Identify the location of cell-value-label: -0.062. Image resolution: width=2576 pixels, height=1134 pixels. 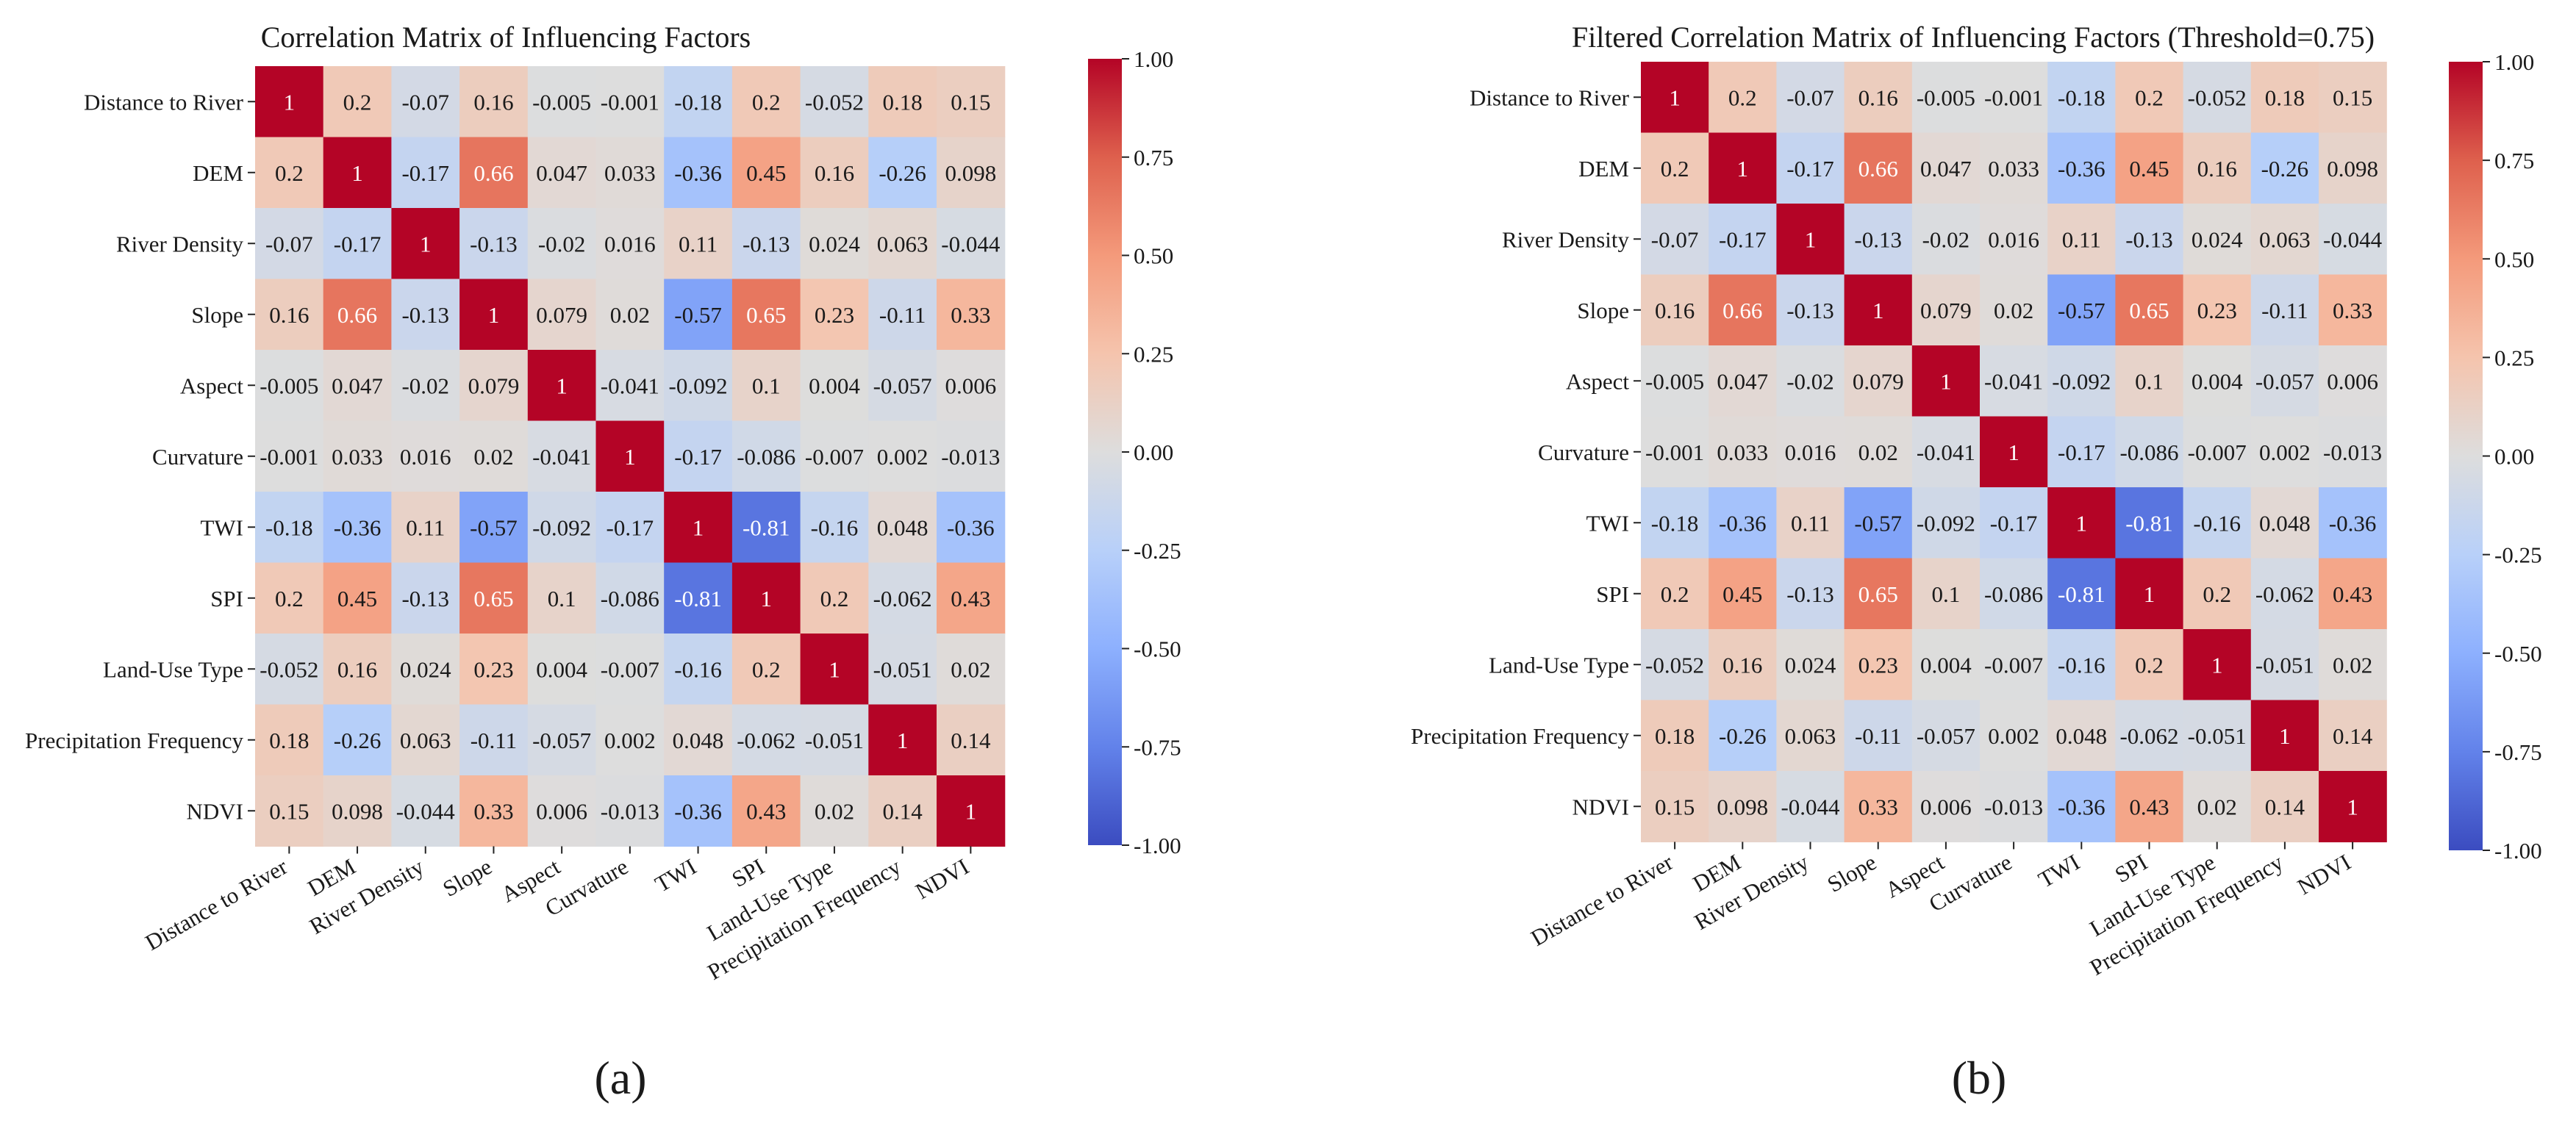
(766, 740).